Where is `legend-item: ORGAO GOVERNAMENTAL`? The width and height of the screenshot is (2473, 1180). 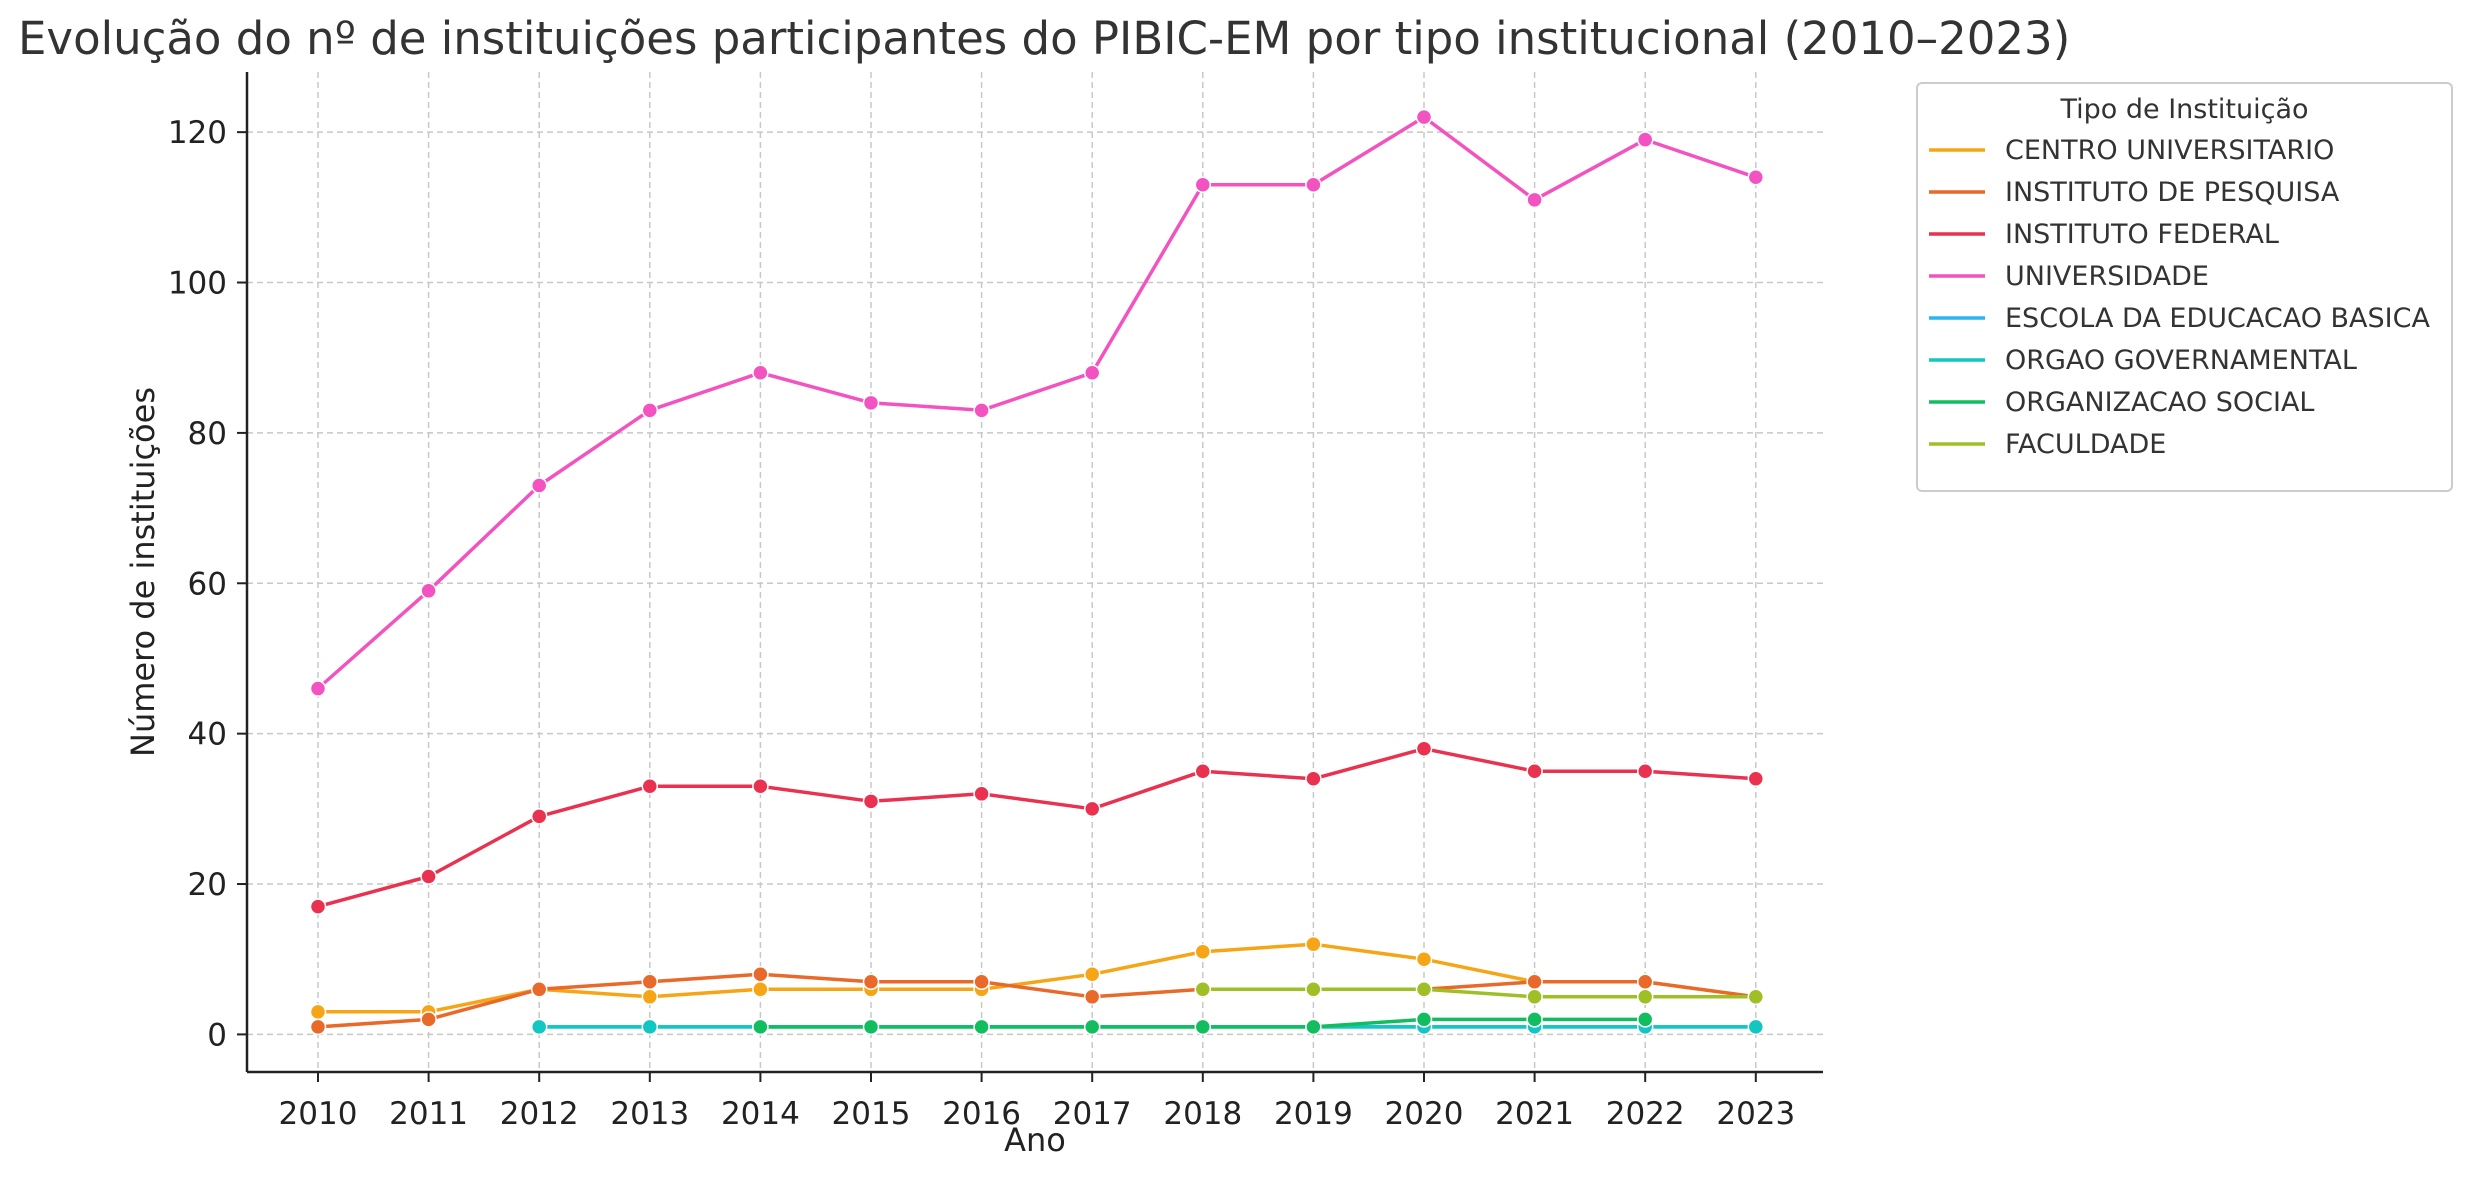
legend-item: ORGAO GOVERNAMENTAL is located at coordinates (2143, 360).